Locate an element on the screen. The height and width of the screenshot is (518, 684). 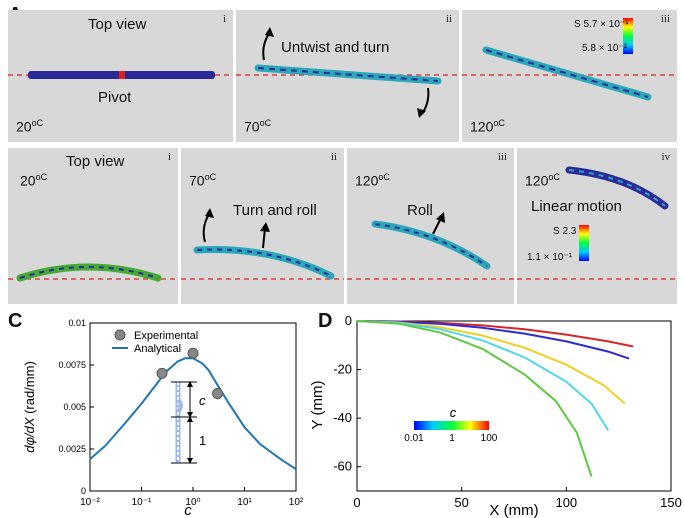
x-tick-label: 10⁰ is located at coordinates (192, 502).